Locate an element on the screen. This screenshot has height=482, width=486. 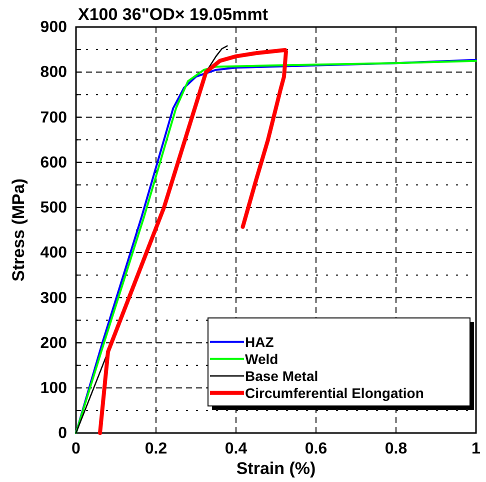
x-tick-label: 1 is located at coordinates (476, 449).